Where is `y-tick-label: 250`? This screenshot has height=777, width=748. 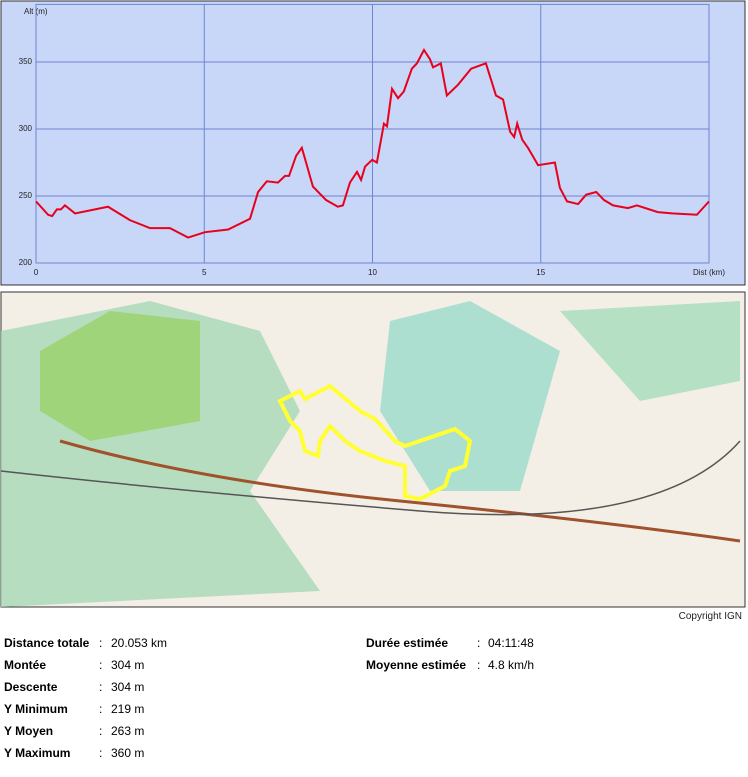 y-tick-label: 250 is located at coordinates (26, 195).